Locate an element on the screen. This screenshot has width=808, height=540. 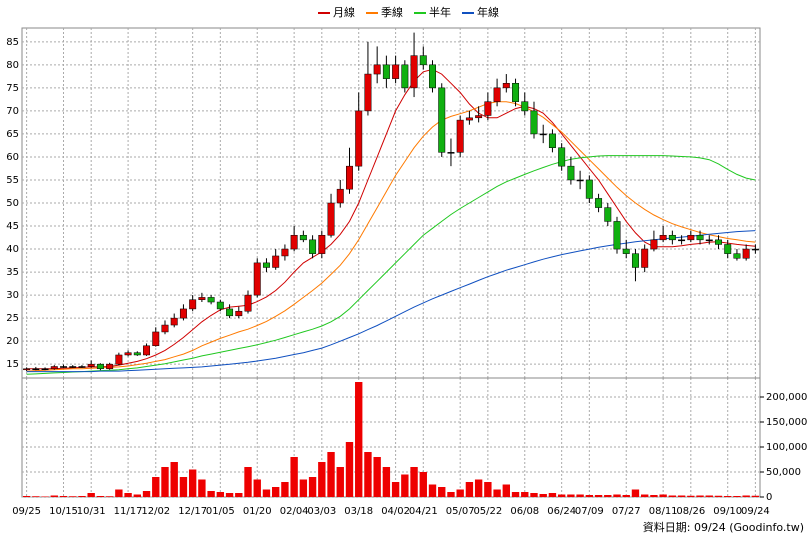
x-tick-label: 07/27 is located at coordinates (626, 511).